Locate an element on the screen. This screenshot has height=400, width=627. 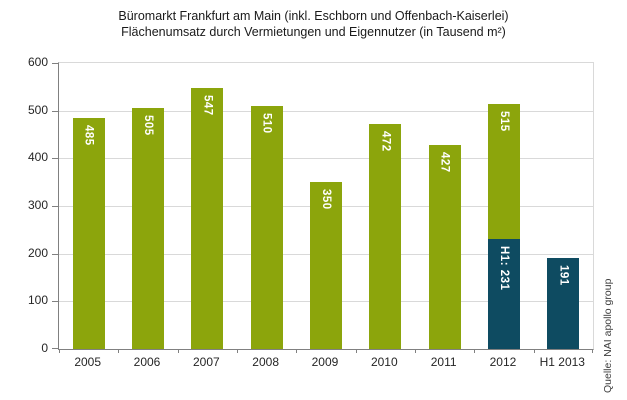
bar-segment-green: 505 is located at coordinates (147, 228).